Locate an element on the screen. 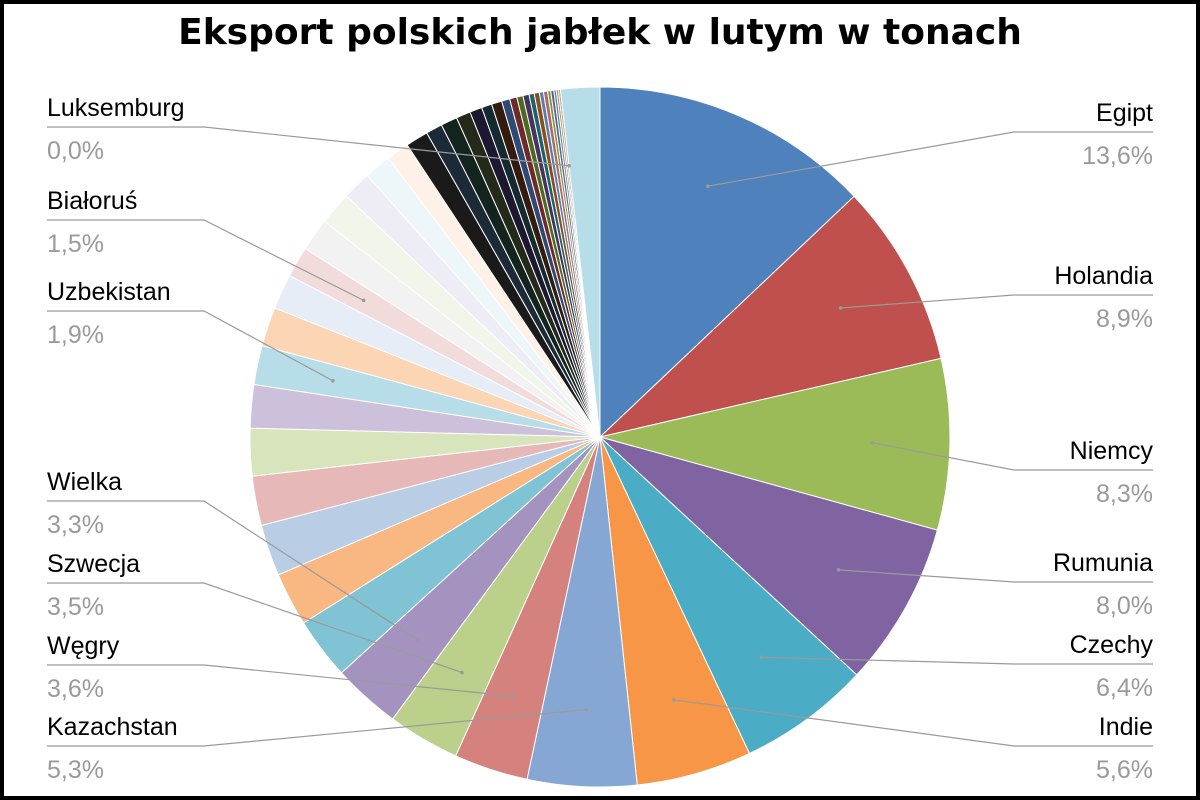 Image resolution: width=1200 pixels, height=800 pixels. slice-label-białoruś: Białoruś is located at coordinates (92, 201).